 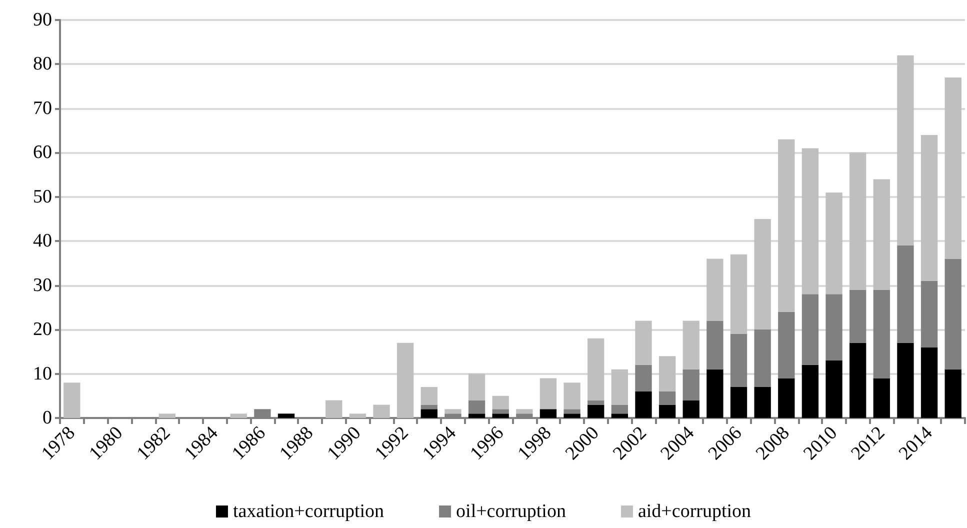 What do you see at coordinates (42, 153) in the screenshot?
I see `y-tick-label: 60` at bounding box center [42, 153].